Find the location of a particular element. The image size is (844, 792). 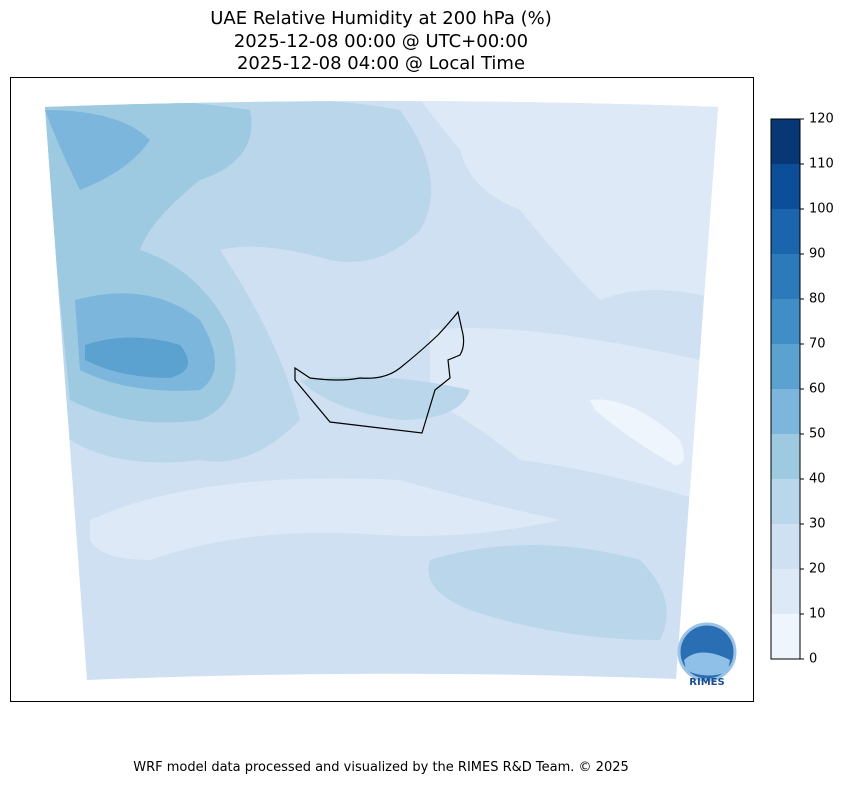

colorbar: 0 10 20 30 40 50 60 70 80 90 100 110 120 is located at coordinates (802, 389).